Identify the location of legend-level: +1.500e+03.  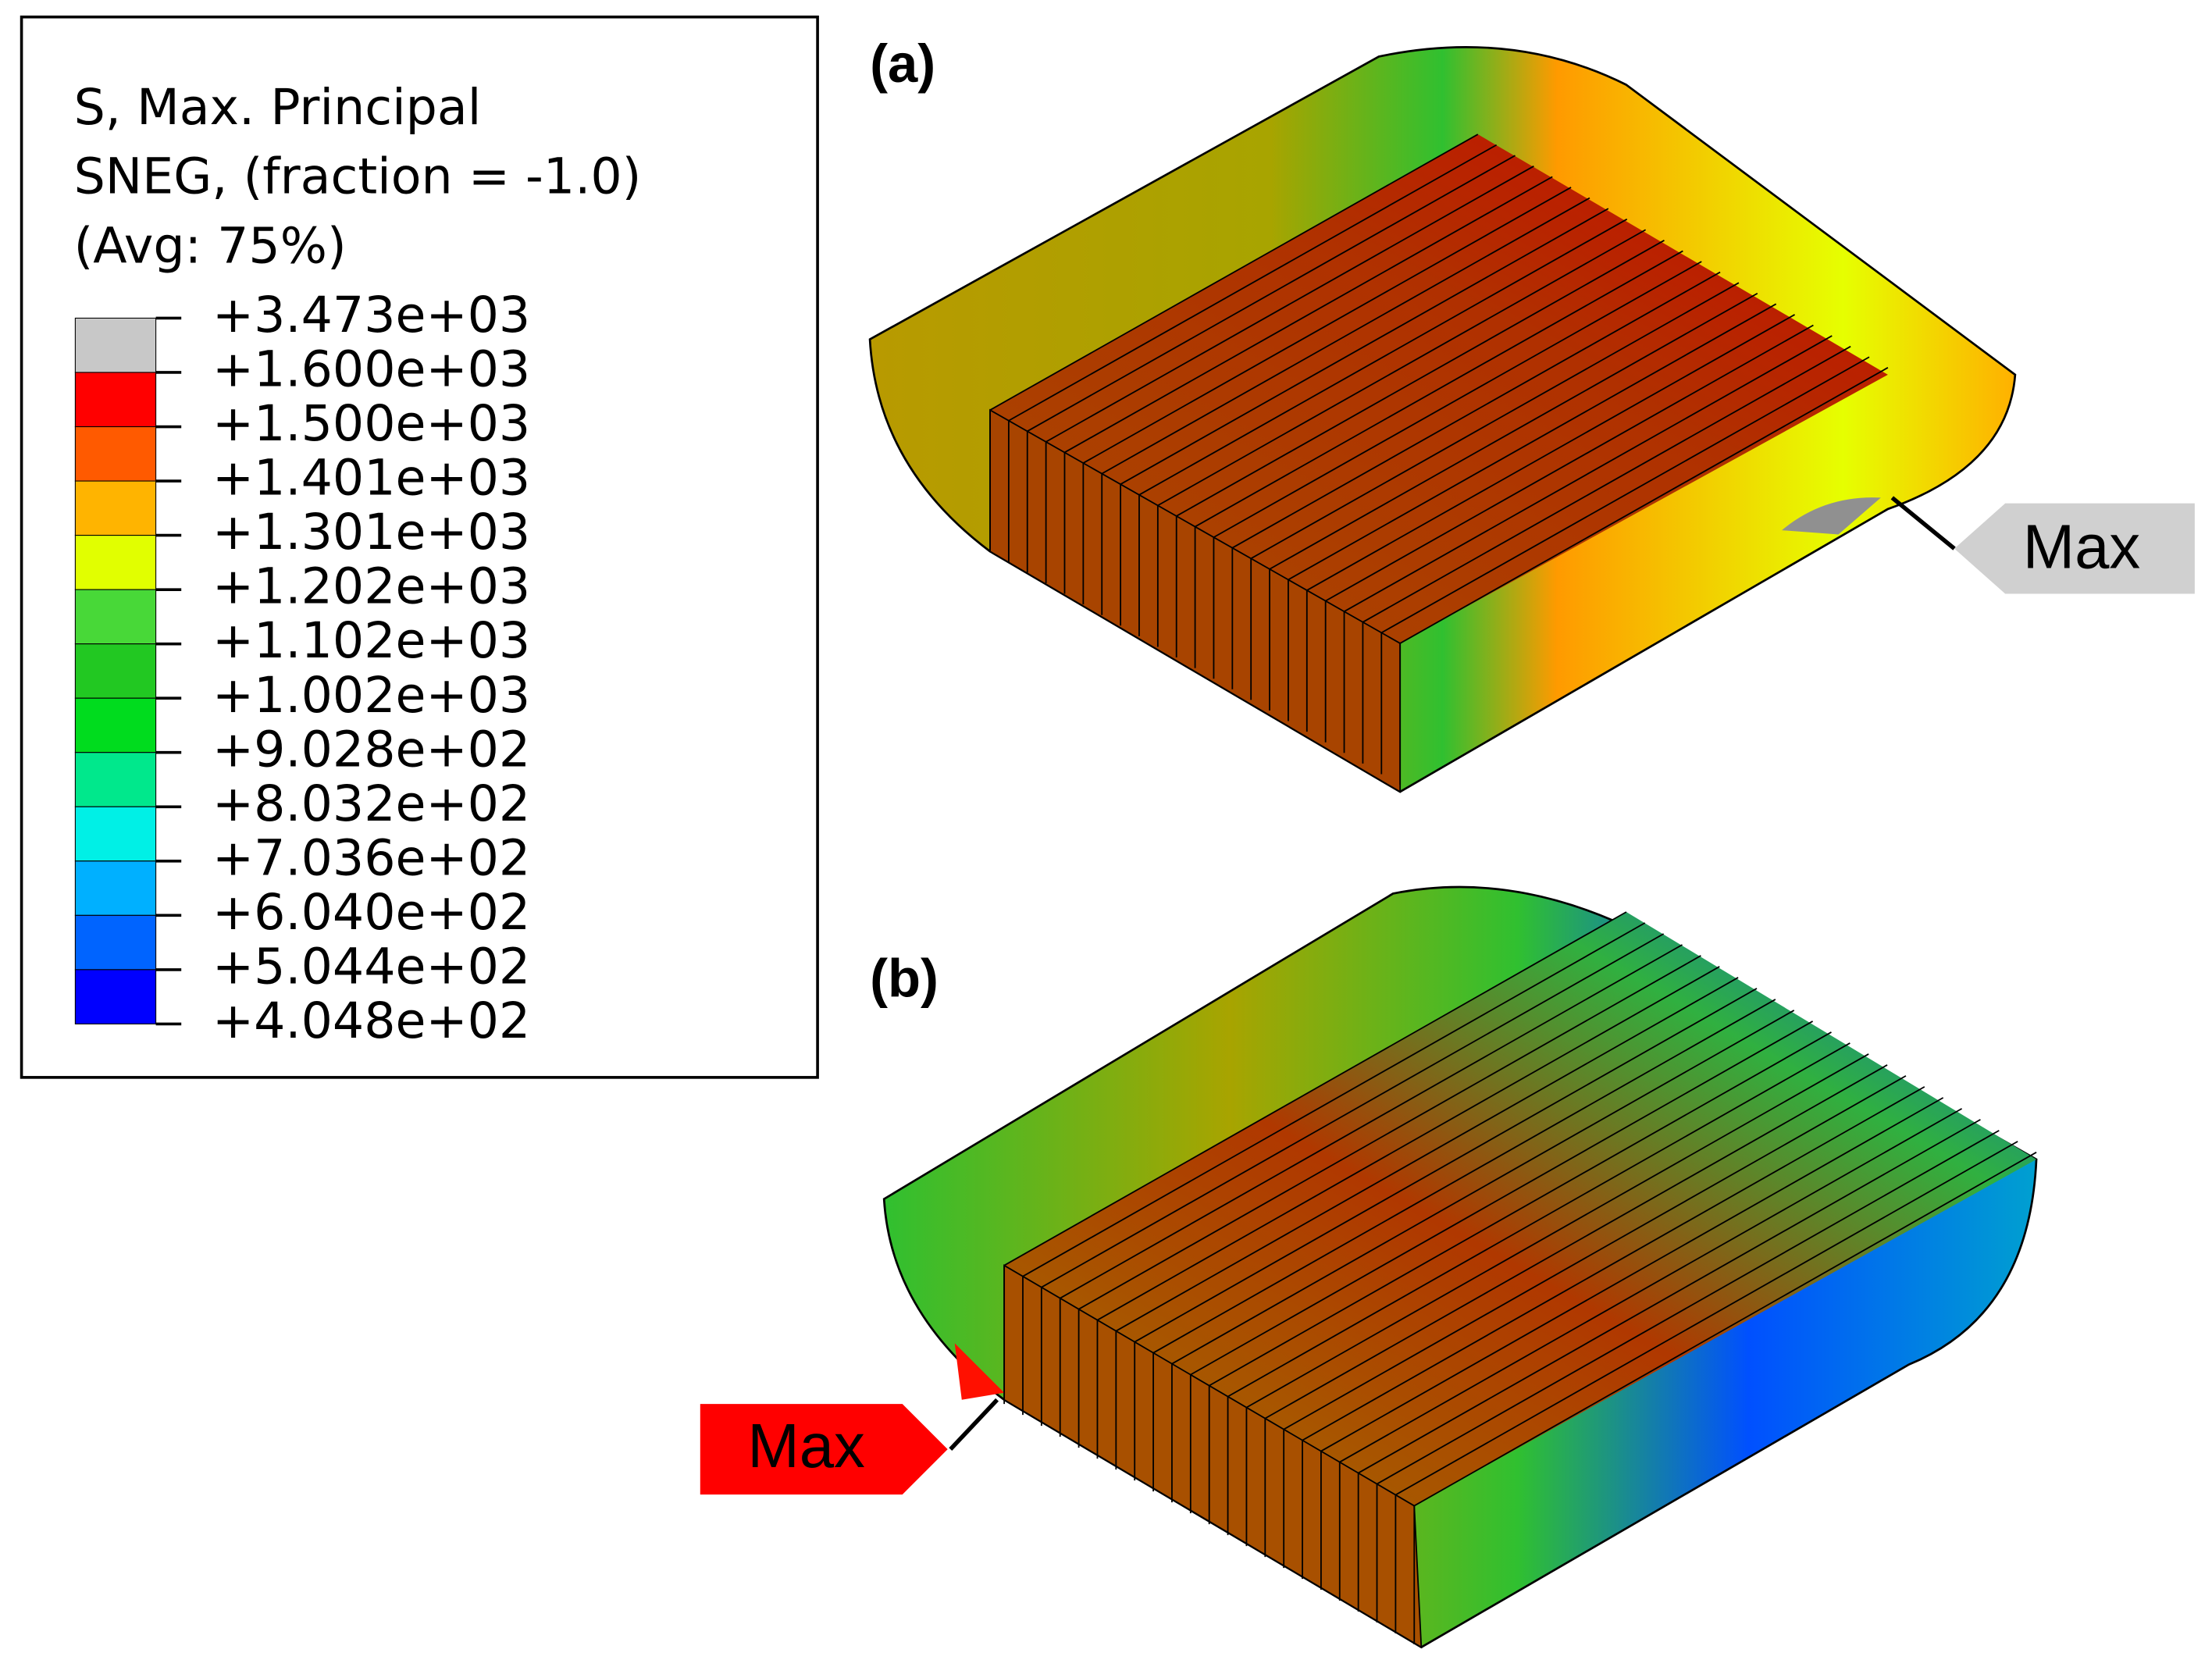
(371, 423).